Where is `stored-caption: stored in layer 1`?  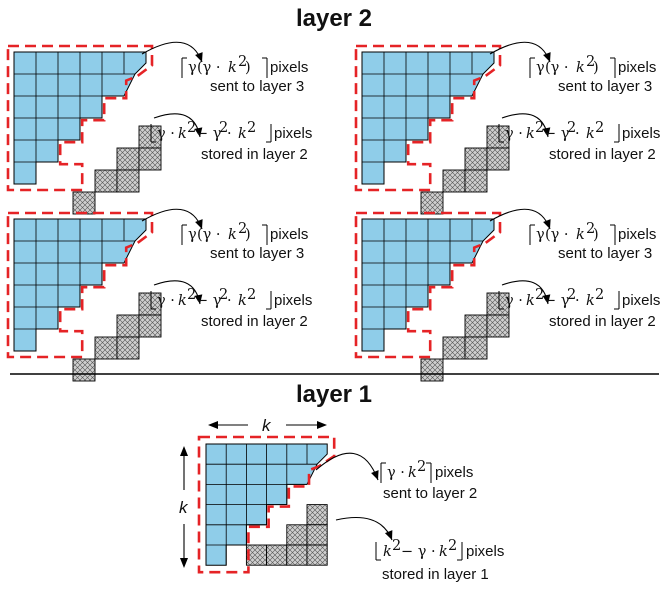
stored-caption: stored in layer 1 is located at coordinates (435, 574).